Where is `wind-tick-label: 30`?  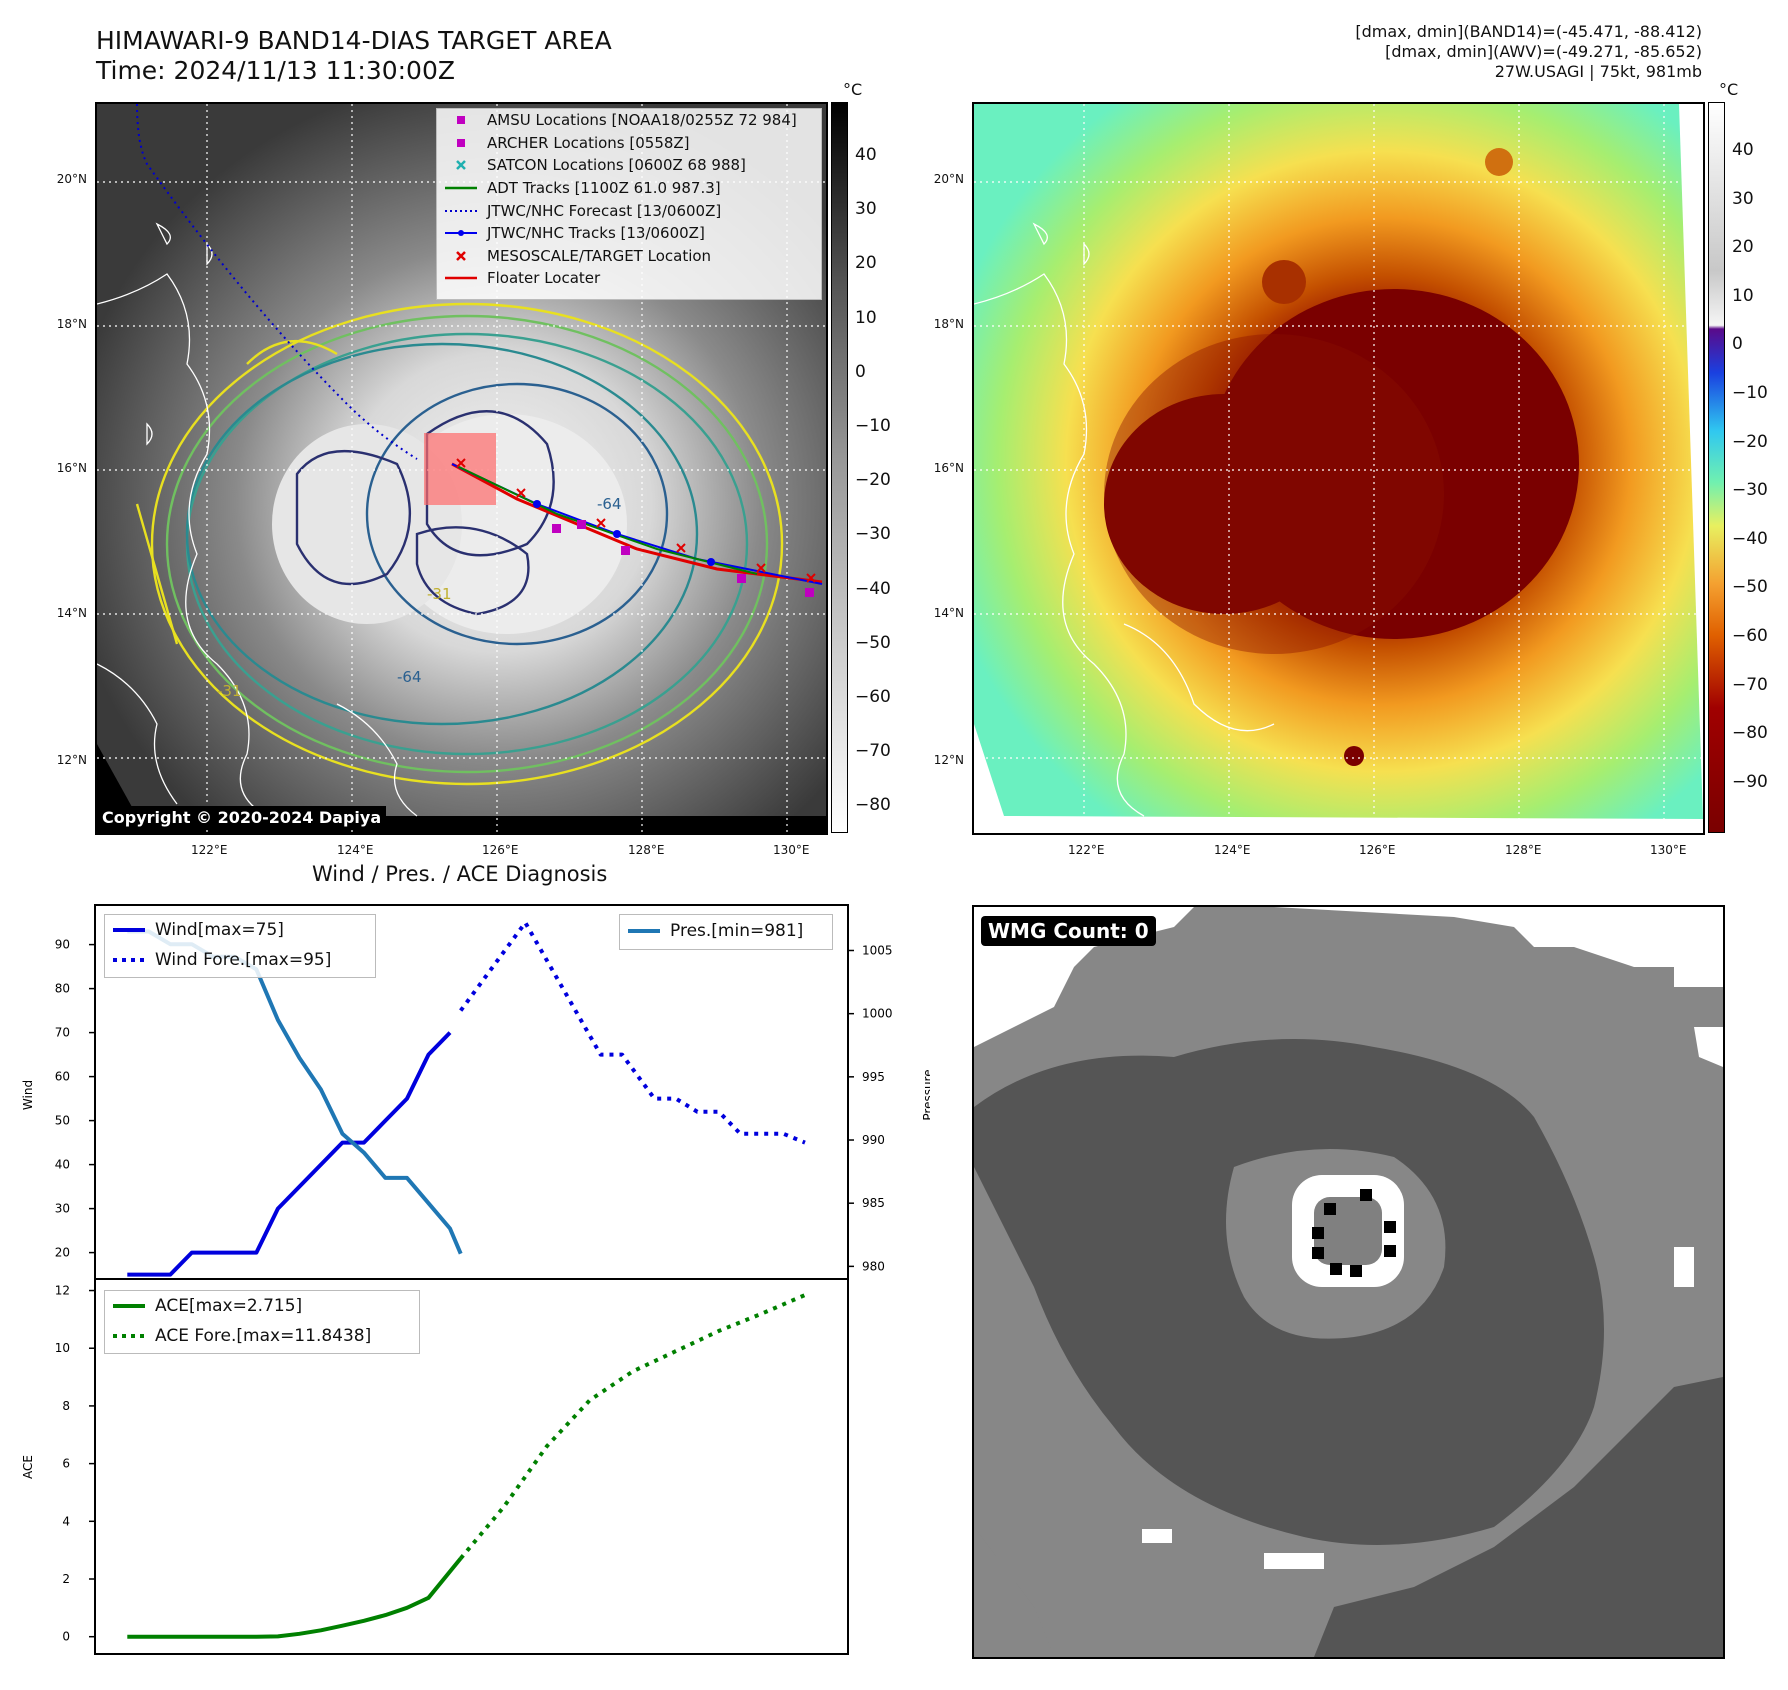 wind-tick-label: 30 is located at coordinates (62, 1209).